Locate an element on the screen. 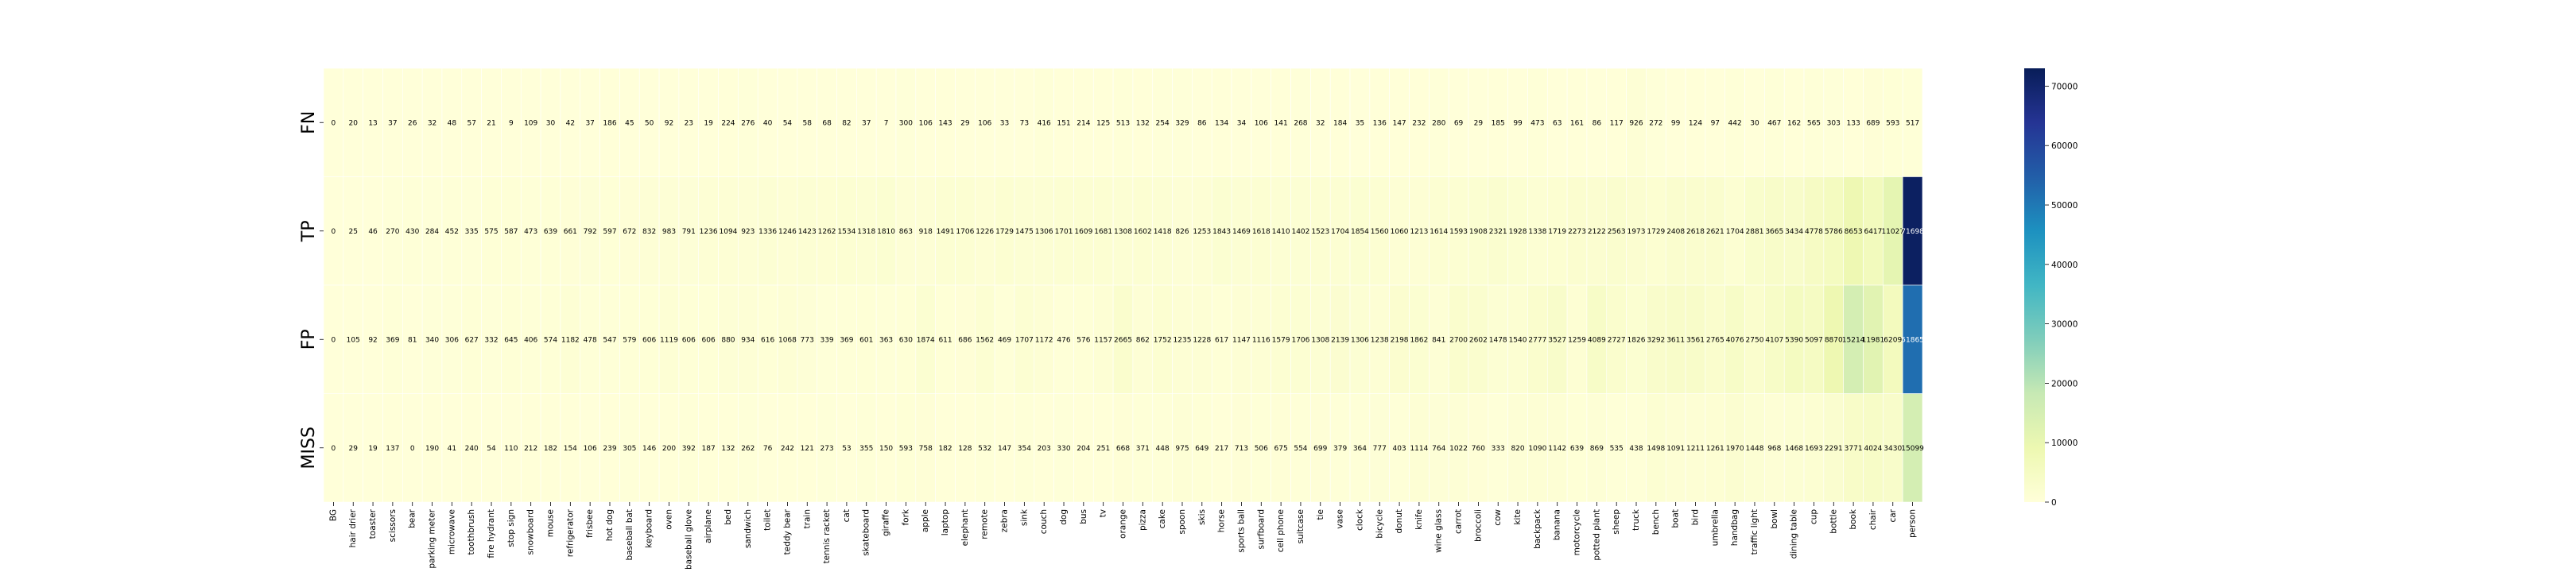  cell-value-label: 305 is located at coordinates (629, 449).